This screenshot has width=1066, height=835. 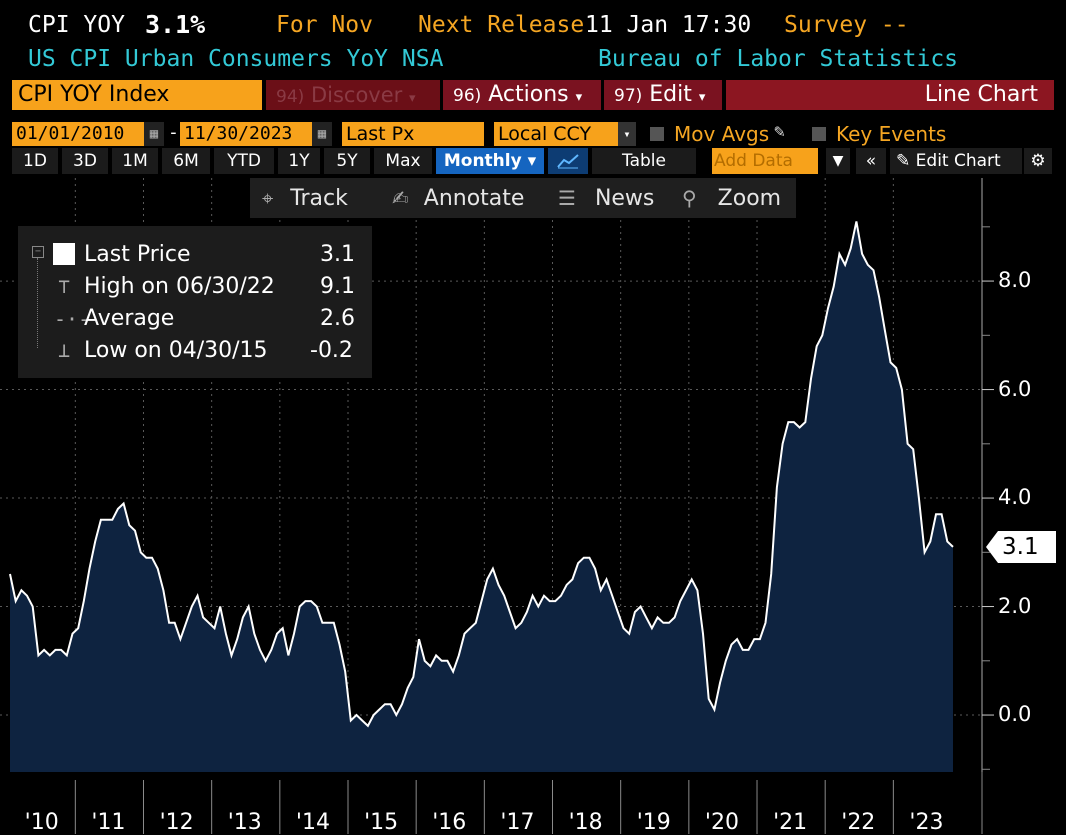 I want to click on news-button: ☰ News, so click(x=606, y=198).